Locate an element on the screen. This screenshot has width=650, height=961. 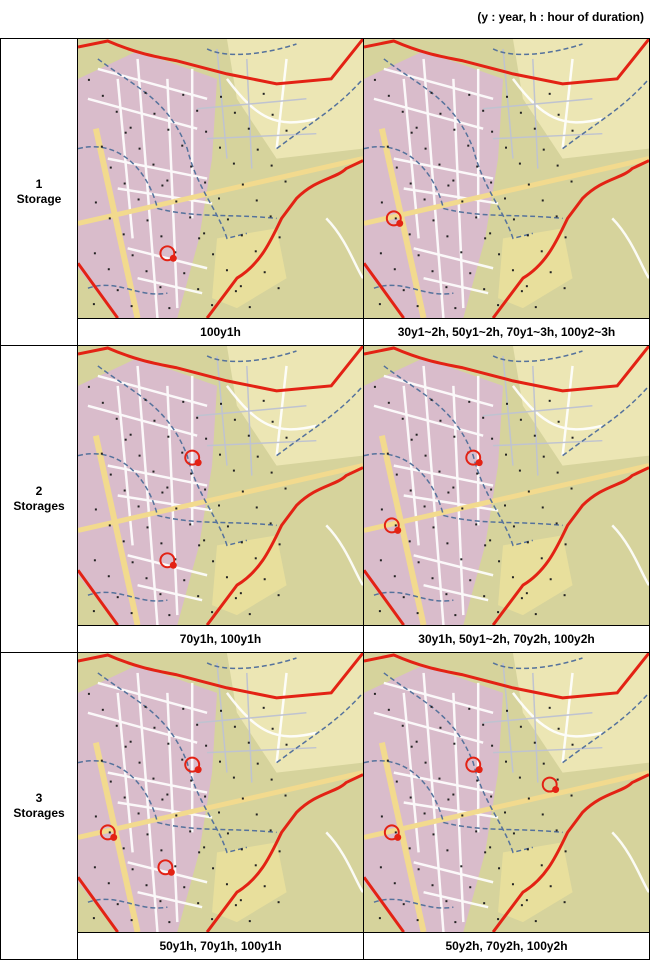
map-cell: 30y1~2h, 50y1~2h, 70y1~3h, 100y2~3h is located at coordinates (507, 192).